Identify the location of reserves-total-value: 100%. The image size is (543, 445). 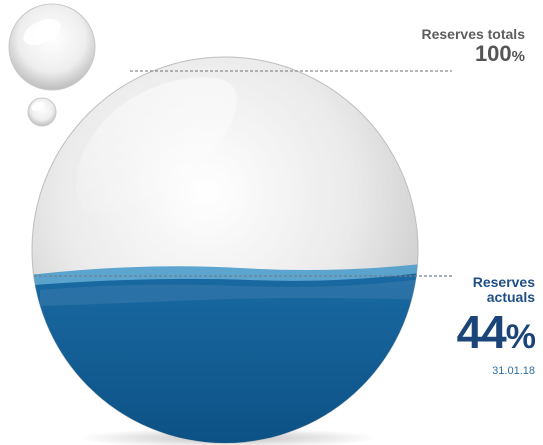
(473, 55).